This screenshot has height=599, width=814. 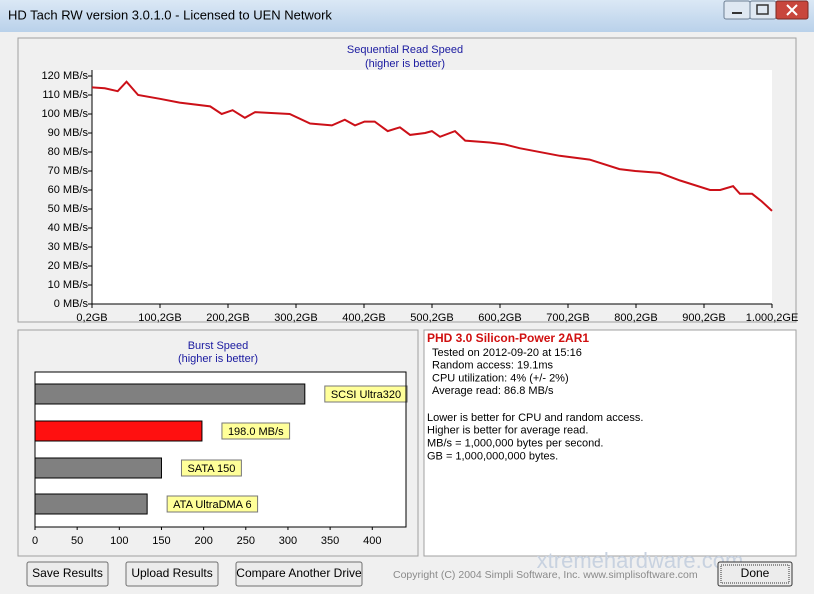 What do you see at coordinates (703, 318) in the screenshot?
I see `x-tick-label: 900,2GB` at bounding box center [703, 318].